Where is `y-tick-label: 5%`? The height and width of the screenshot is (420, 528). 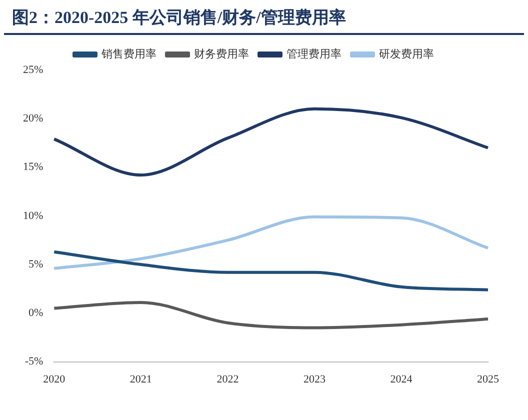 y-tick-label: 5% is located at coordinates (36, 264).